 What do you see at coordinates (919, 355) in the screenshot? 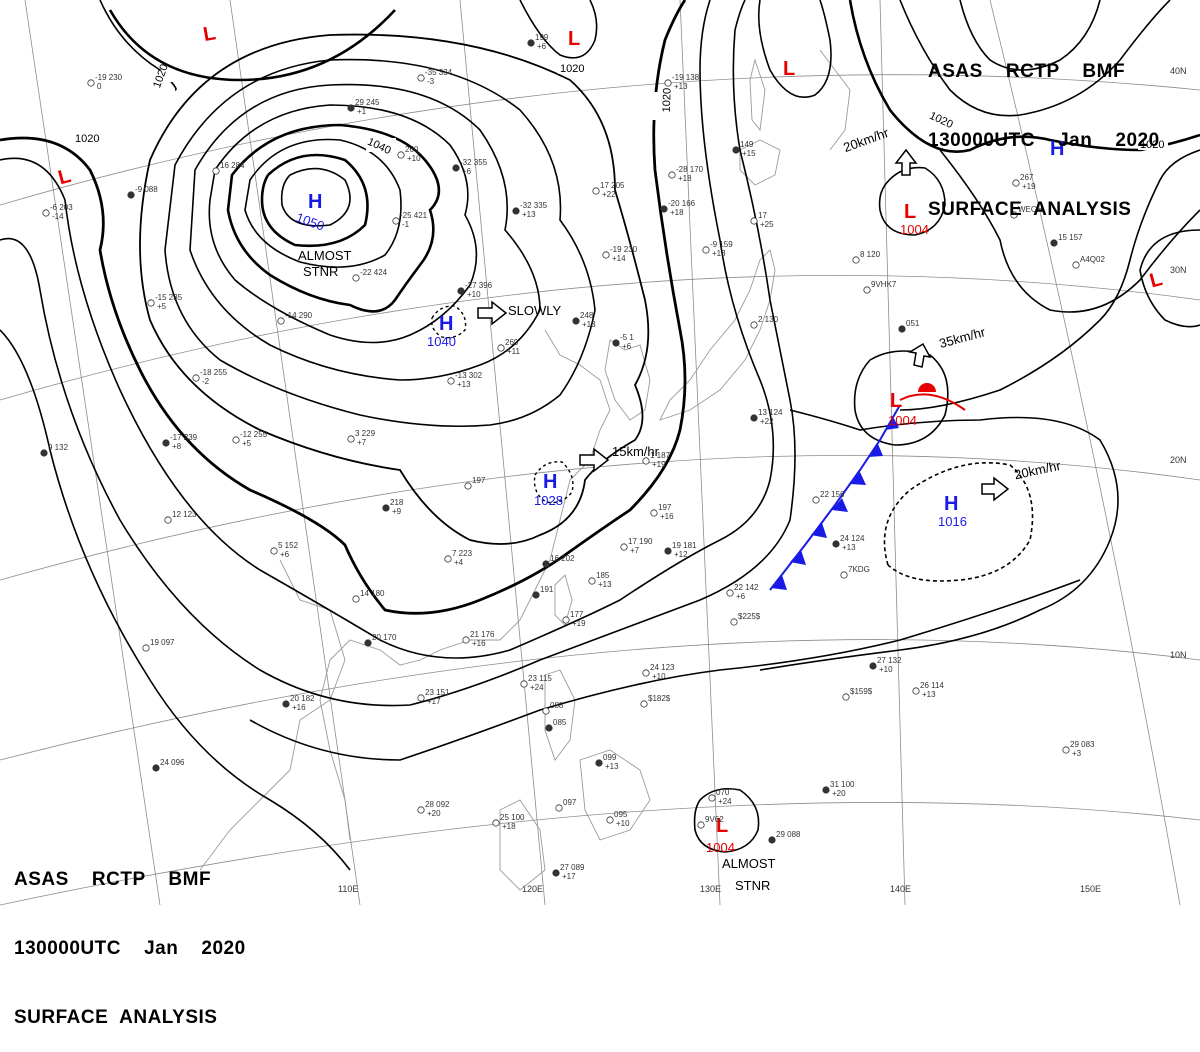
I see `arrow-35kmhr` at bounding box center [919, 355].